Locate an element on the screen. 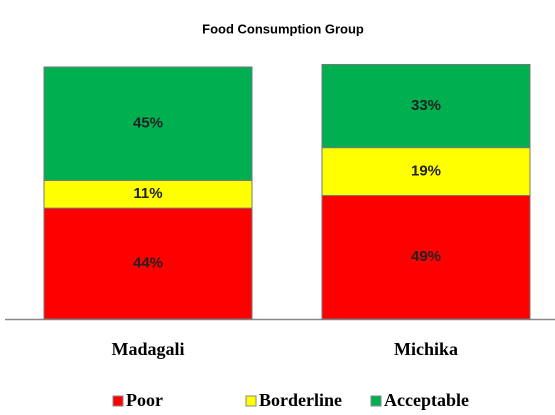 This screenshot has width=555, height=415. x-tick-label: Madagali is located at coordinates (147, 349).